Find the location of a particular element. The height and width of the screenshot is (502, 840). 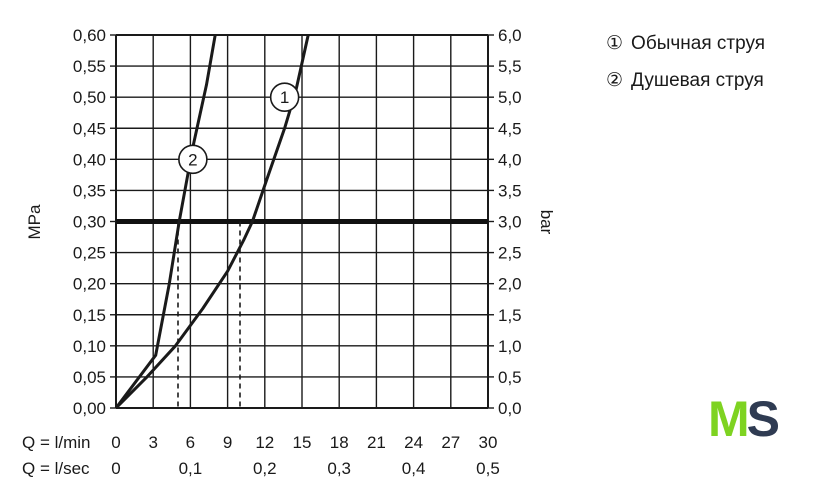

y-right-tick-label: 4,0 is located at coordinates (510, 159).